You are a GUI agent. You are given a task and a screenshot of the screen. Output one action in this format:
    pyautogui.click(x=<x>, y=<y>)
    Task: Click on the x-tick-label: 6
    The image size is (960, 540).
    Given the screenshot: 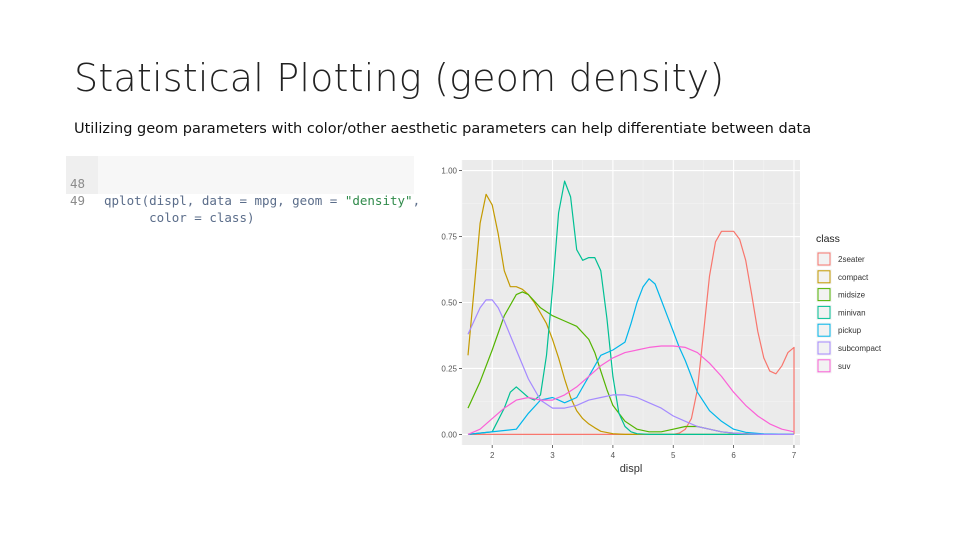 What is the action you would take?
    pyautogui.click(x=733, y=455)
    